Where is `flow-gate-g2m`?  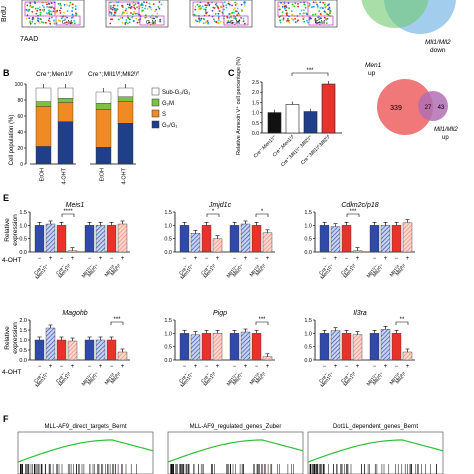
flow-gate-g2m is located at coordinates (68, 20).